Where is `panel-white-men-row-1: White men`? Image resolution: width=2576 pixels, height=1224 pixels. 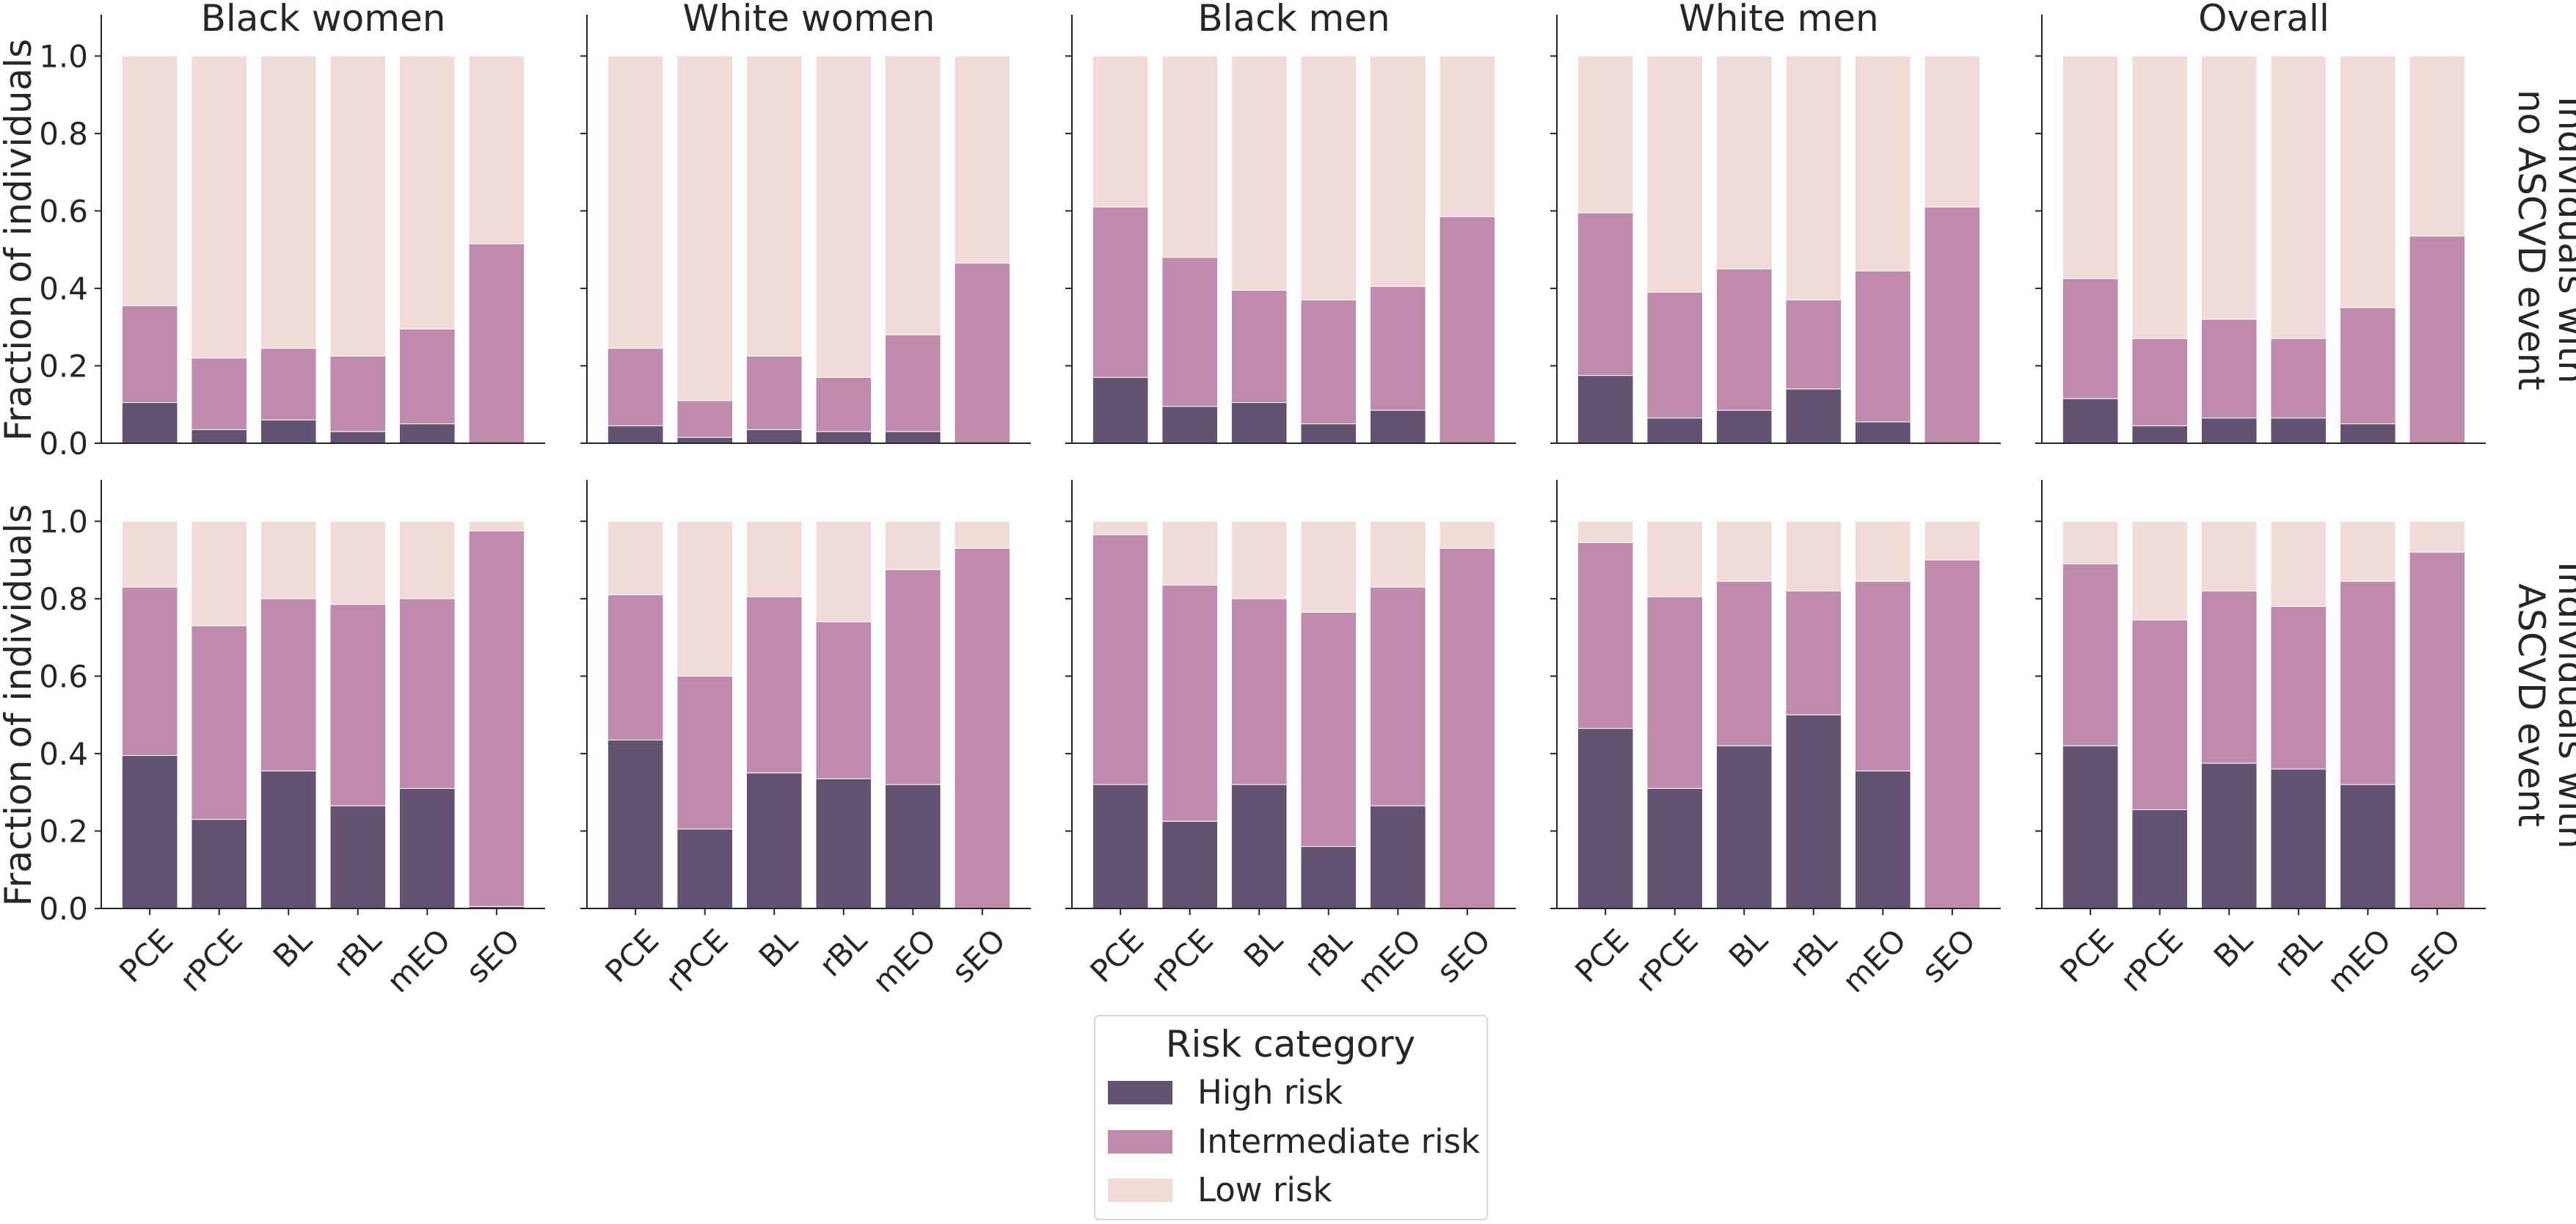
panel-white-men-row-1: White men is located at coordinates (1775, 222).